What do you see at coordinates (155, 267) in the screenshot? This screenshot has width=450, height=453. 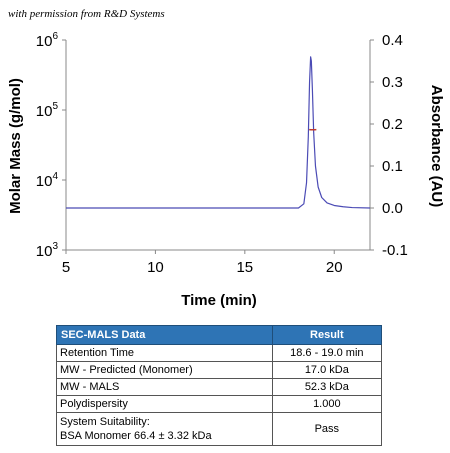 I see `x-tick-label: 10` at bounding box center [155, 267].